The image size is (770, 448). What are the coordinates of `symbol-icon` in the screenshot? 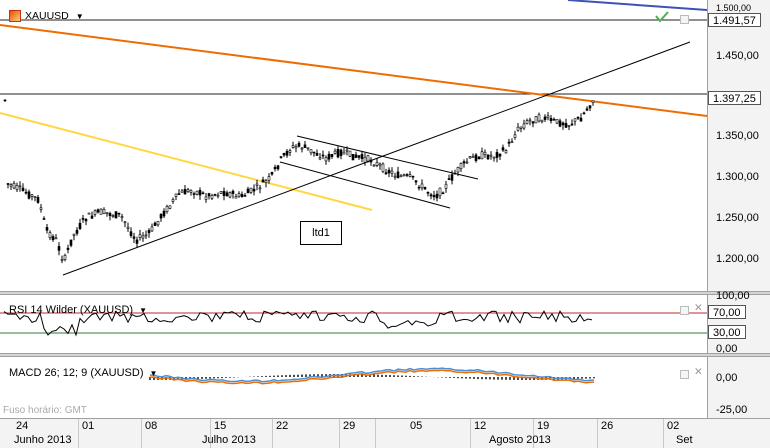 It's located at (15, 16).